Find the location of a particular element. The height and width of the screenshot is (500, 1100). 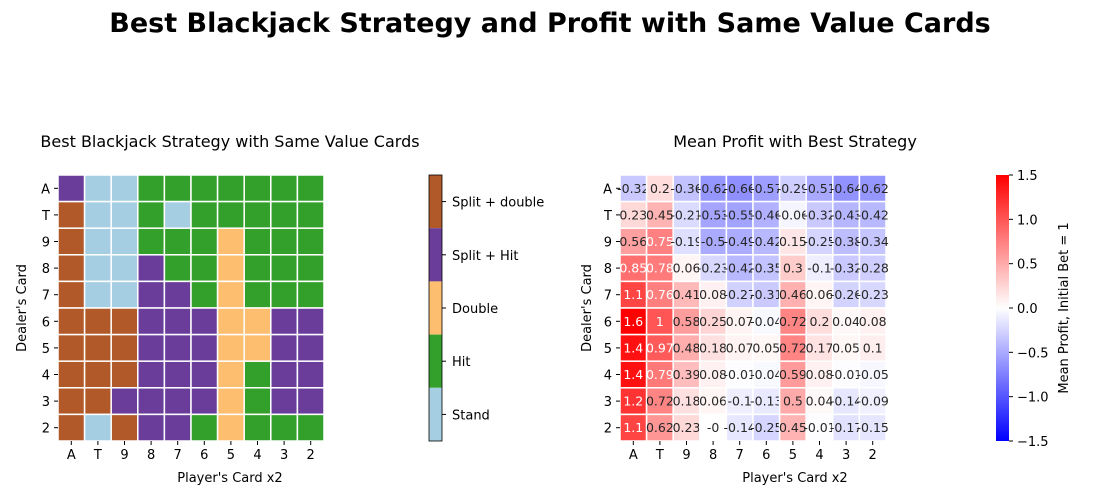

profit-cell-label: 0.18 is located at coordinates (713, 347).